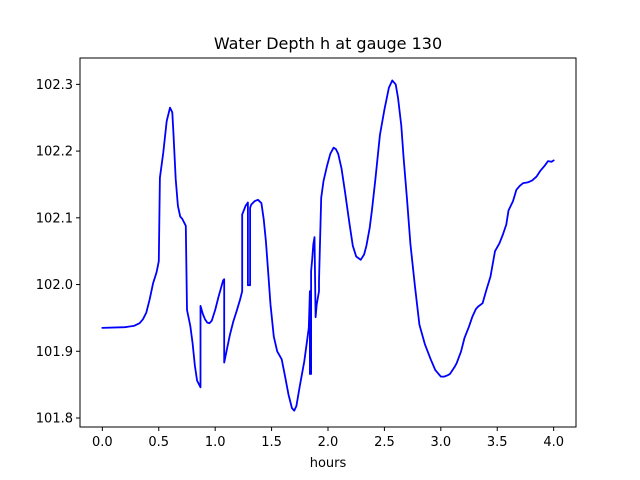 This screenshot has width=640, height=480. What do you see at coordinates (54, 152) in the screenshot?
I see `y-tick-label: 102.2` at bounding box center [54, 152].